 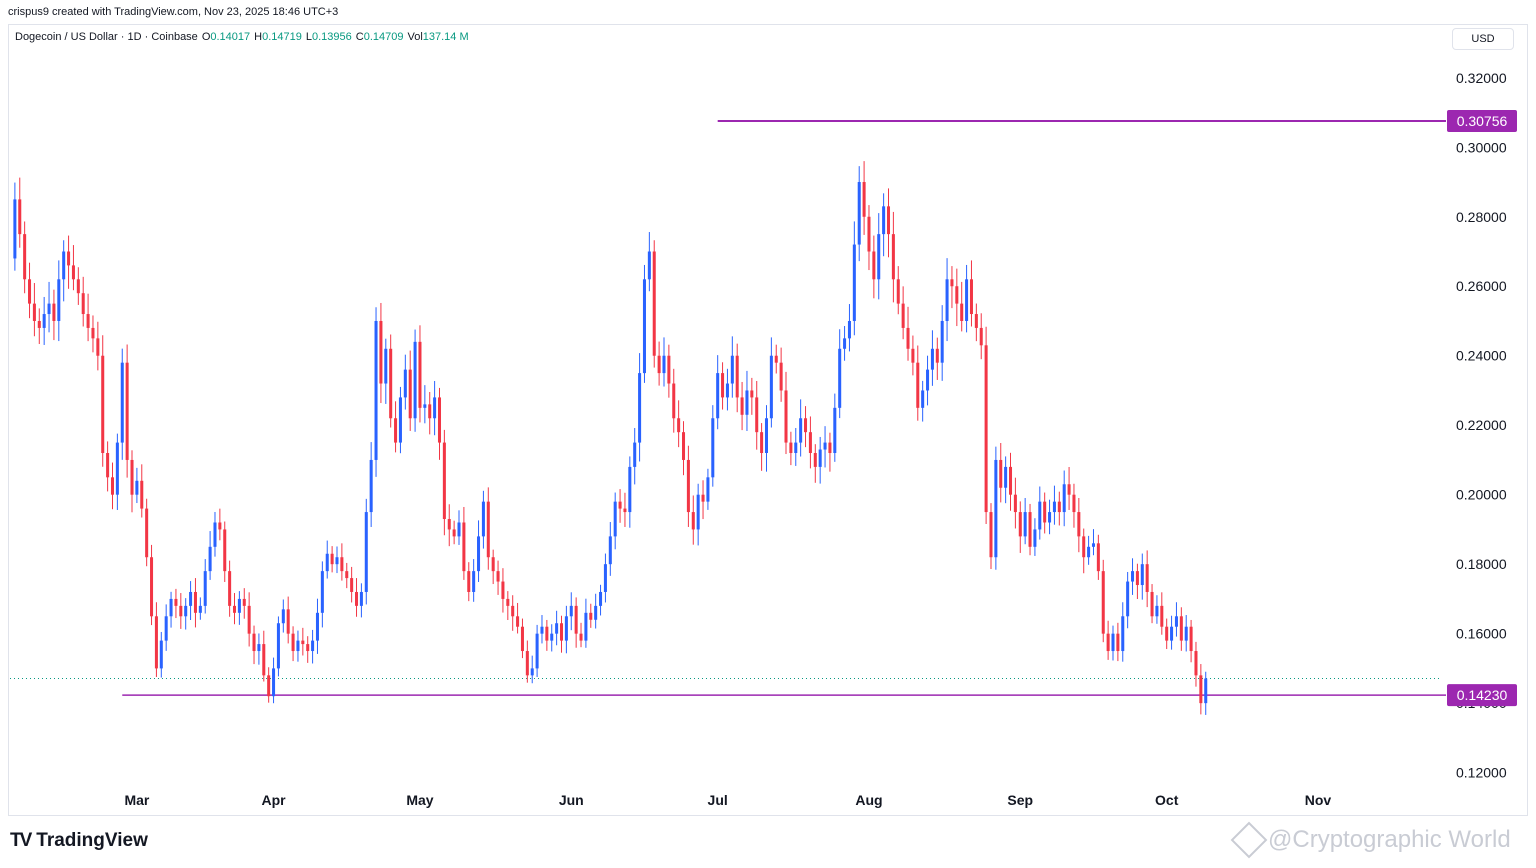 What do you see at coordinates (1481, 634) in the screenshot?
I see `y-tick-label: 0.16000` at bounding box center [1481, 634].